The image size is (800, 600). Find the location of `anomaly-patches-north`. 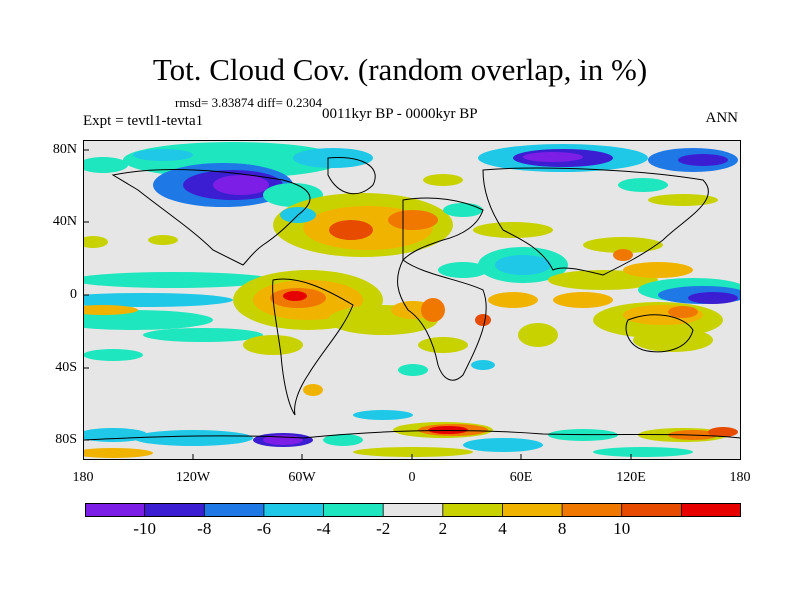

anomaly-patches-north is located at coordinates (410, 174).